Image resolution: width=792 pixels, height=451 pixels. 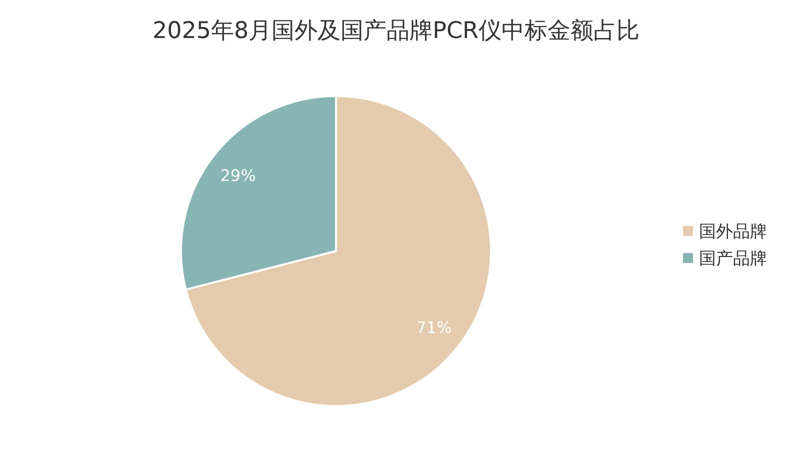 What do you see at coordinates (434, 327) in the screenshot?
I see `label: 71%` at bounding box center [434, 327].